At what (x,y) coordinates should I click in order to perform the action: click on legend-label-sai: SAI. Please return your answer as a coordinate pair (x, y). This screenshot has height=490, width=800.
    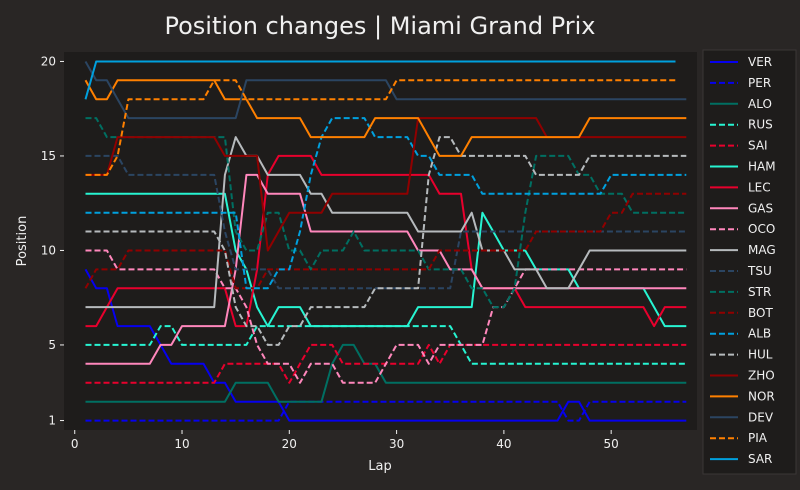
    Looking at the image, I should click on (758, 146).